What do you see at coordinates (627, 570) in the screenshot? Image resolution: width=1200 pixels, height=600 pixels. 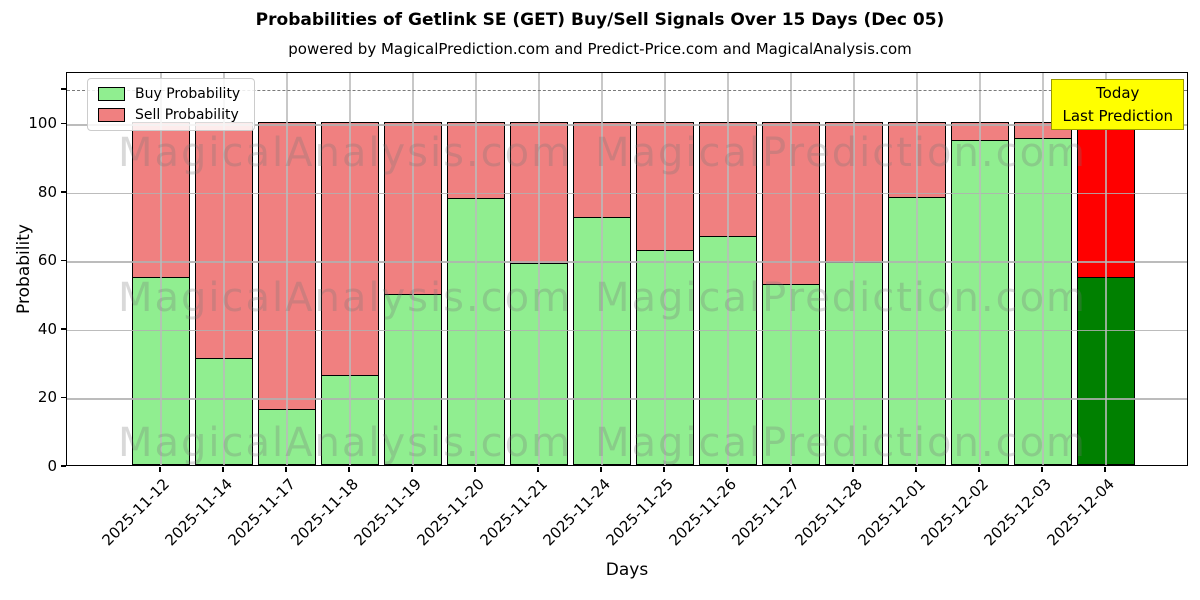 I see `x-axis-label: Days` at bounding box center [627, 570].